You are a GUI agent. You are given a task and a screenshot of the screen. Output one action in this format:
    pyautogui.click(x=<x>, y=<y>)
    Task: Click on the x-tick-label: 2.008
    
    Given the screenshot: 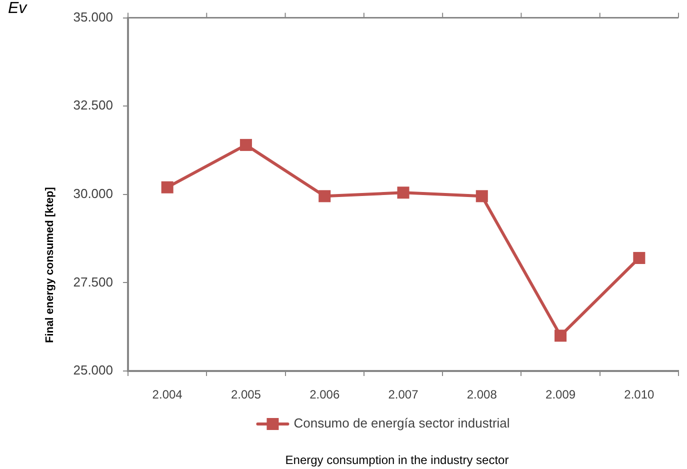 What is the action you would take?
    pyautogui.click(x=482, y=395)
    